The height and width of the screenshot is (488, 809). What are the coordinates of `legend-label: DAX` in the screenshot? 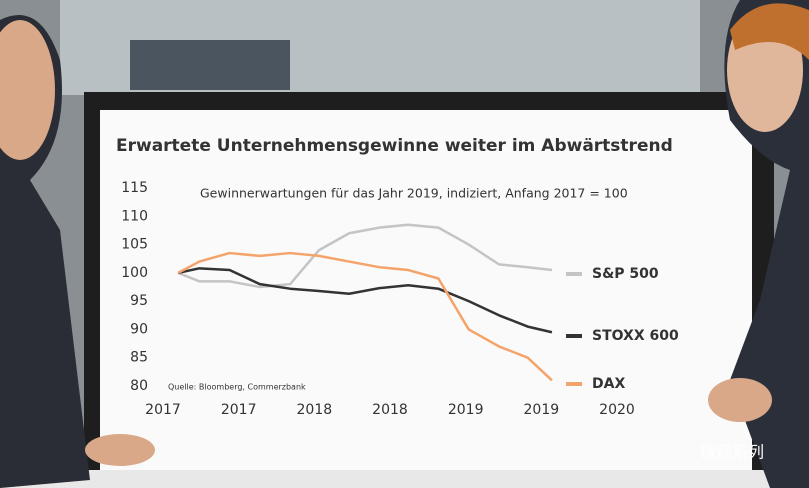 It's located at (608, 384).